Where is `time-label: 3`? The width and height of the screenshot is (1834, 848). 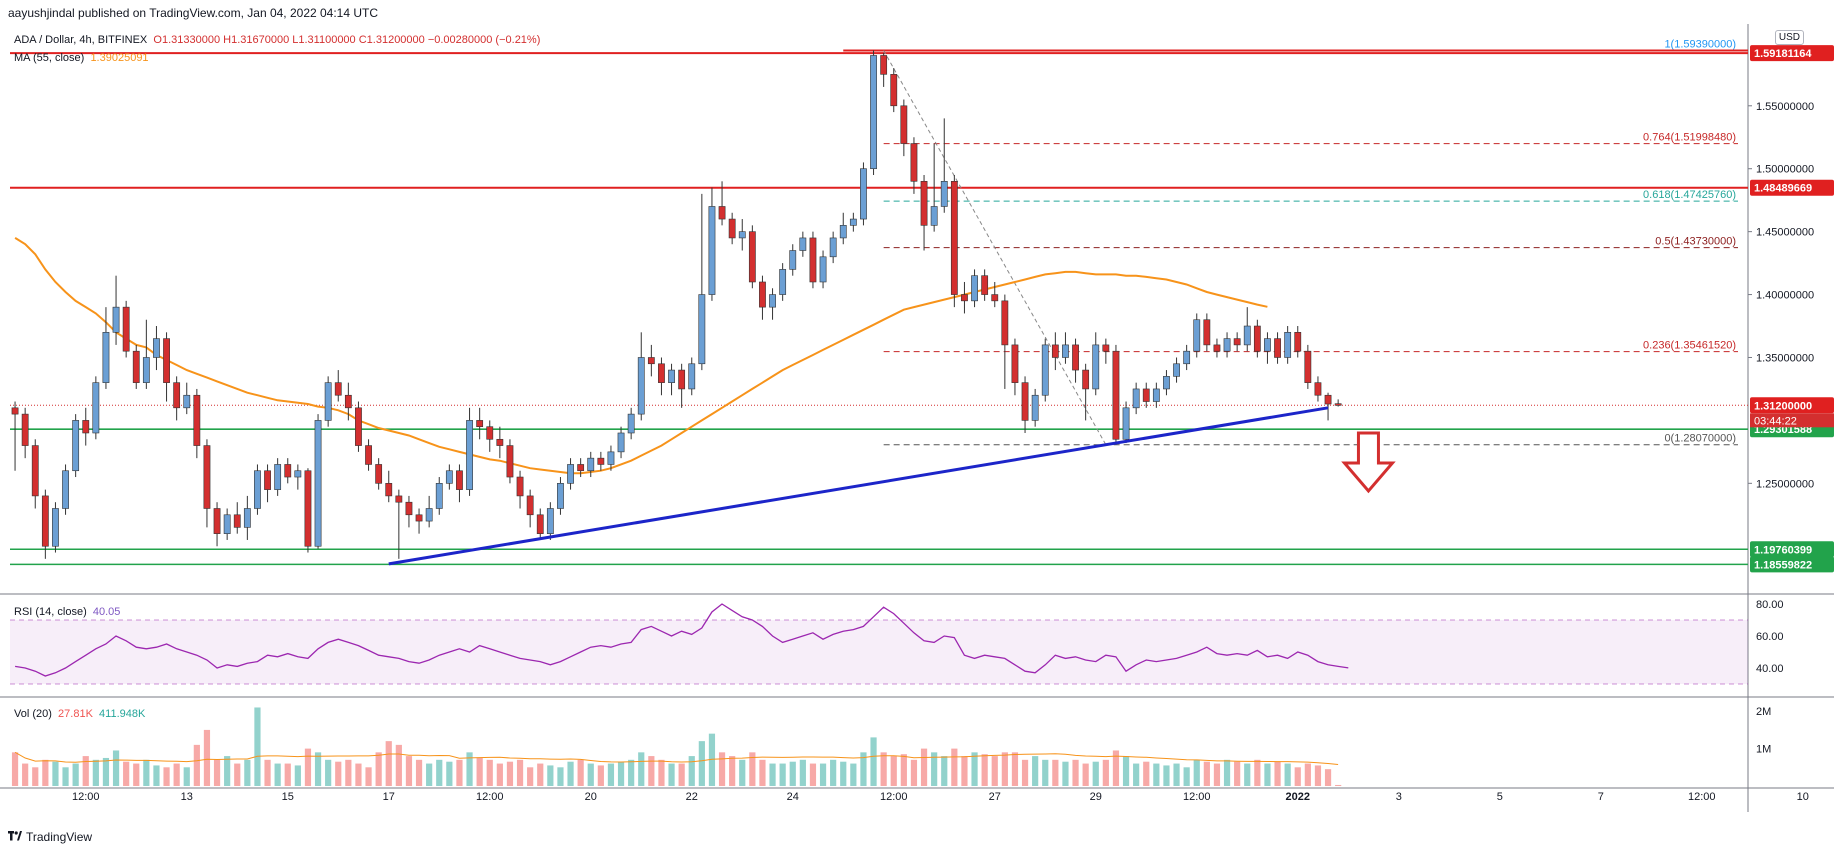 time-label: 3 is located at coordinates (1399, 797).